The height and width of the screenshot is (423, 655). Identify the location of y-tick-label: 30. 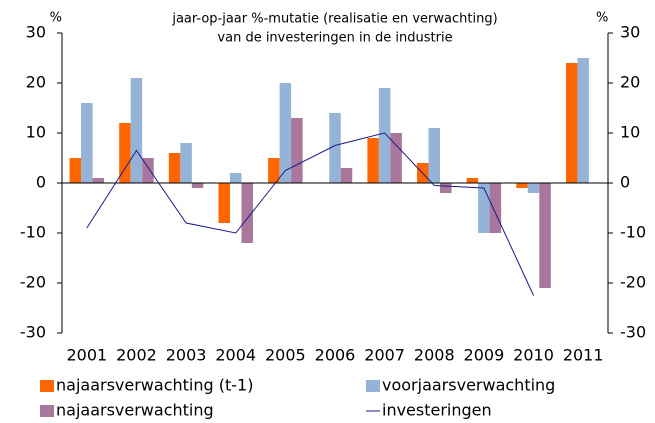
(36, 32).